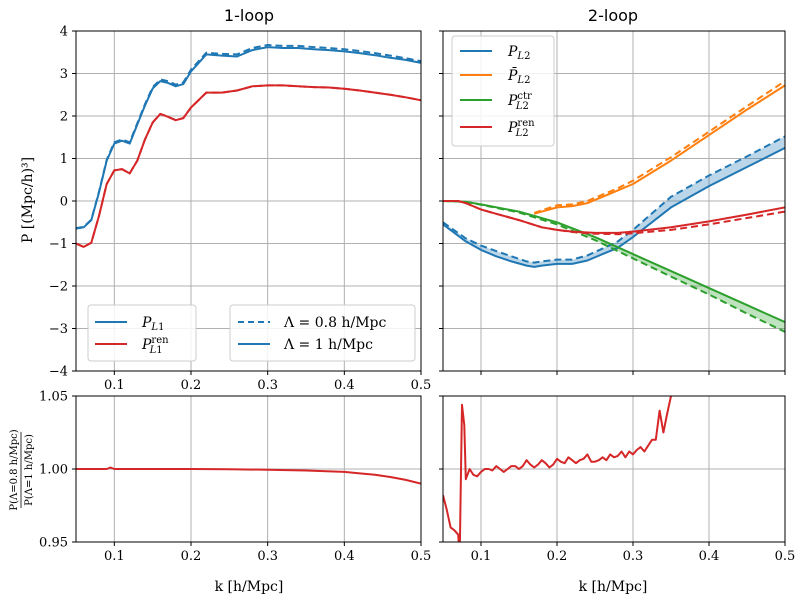 The height and width of the screenshot is (604, 800). I want to click on tick-label-y: 1.05, so click(53, 397).